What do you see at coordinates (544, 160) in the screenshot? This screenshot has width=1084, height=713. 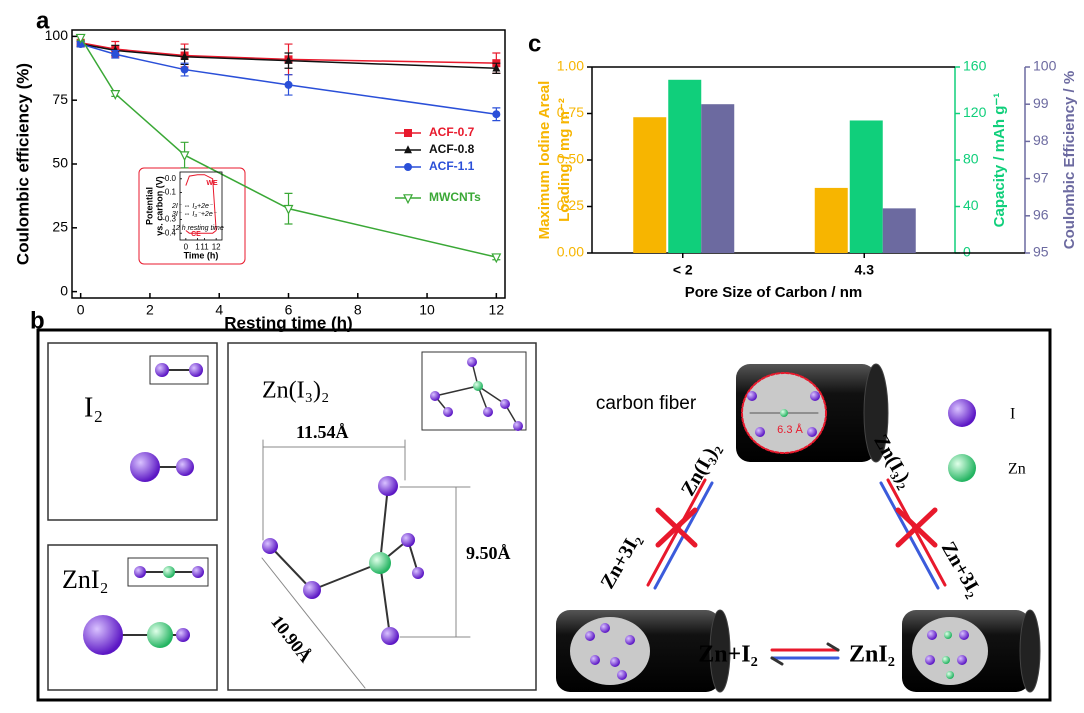 I see `y-axis-label: Maximum Iodine Areal` at bounding box center [544, 160].